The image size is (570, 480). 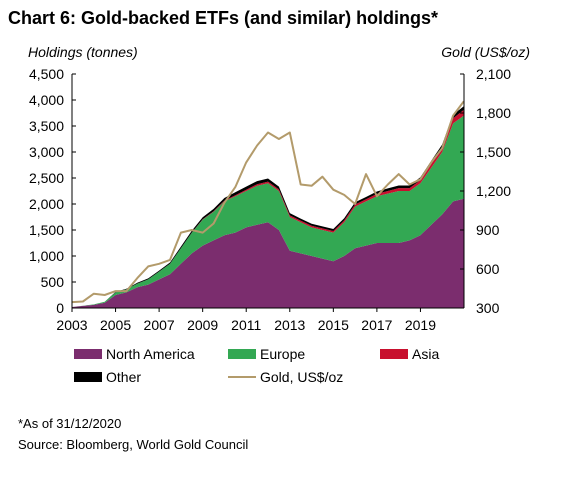 What do you see at coordinates (83, 52) in the screenshot?
I see `y-left-axis-title: Holdings (tonnes)` at bounding box center [83, 52].